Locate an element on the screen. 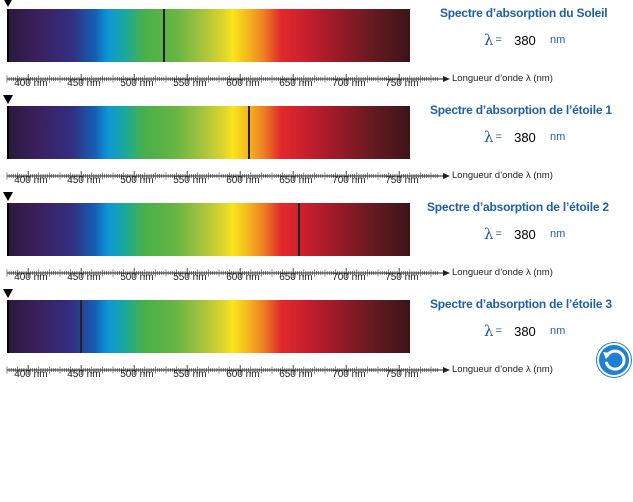 Image resolution: width=633 pixels, height=502 pixels. panel-title: Spectre d’absorption de l’étoile 2 is located at coordinates (518, 207).